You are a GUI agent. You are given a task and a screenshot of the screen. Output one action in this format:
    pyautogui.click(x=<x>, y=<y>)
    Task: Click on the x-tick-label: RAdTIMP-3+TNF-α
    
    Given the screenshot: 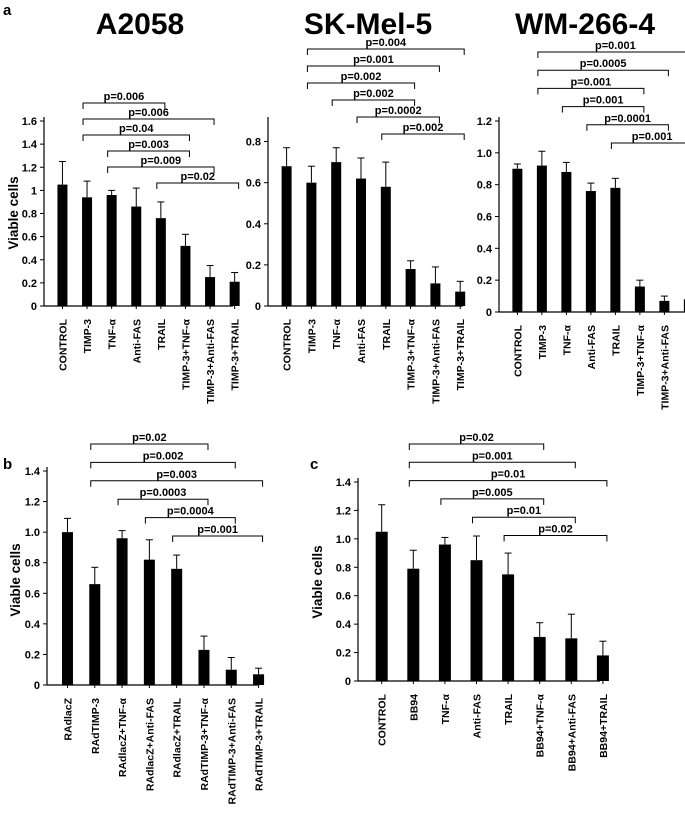 What is the action you would take?
    pyautogui.click(x=205, y=743)
    